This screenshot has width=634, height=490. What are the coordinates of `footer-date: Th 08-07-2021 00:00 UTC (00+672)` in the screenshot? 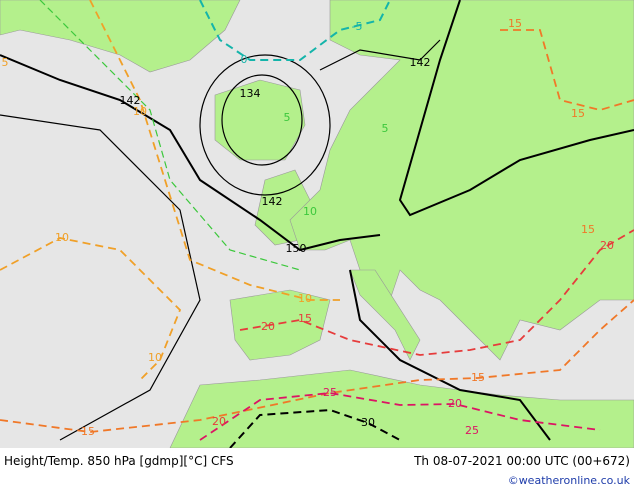 It's located at (522, 461).